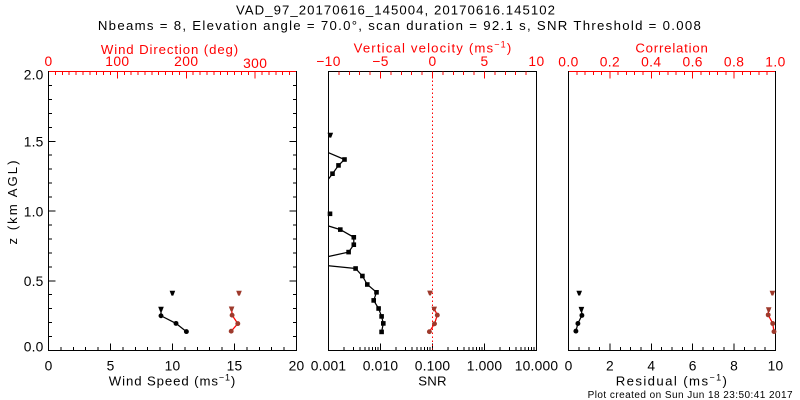 The height and width of the screenshot is (400, 800). What do you see at coordinates (610, 365) in the screenshot?
I see `svg-text: 2` at bounding box center [610, 365].